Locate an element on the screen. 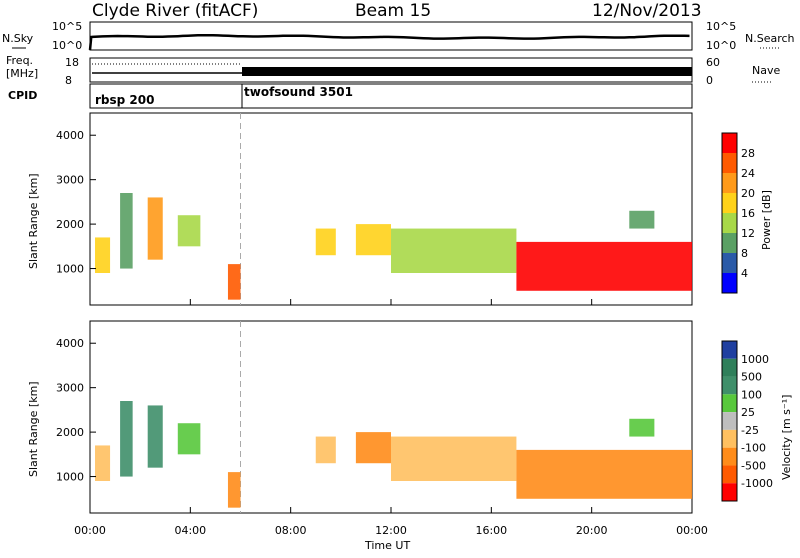 Image resolution: width=800 pixels, height=558 pixels. freq-left-tick-top: 18 is located at coordinates (72, 62).